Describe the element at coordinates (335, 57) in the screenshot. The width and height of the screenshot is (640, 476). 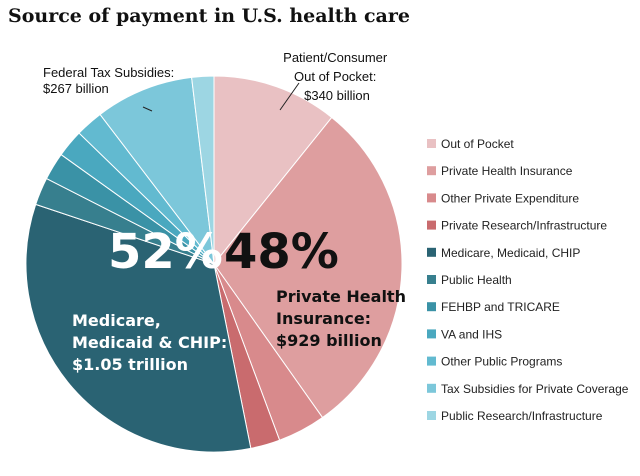
I see `patient-callout-line: Patient/Consumer` at that location.